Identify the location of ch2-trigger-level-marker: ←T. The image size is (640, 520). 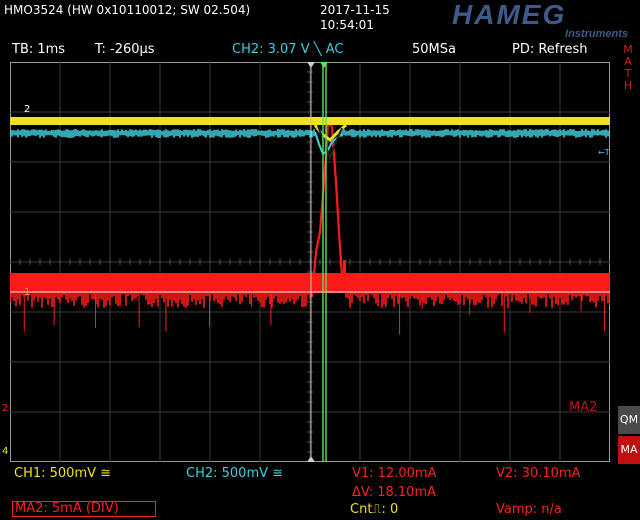
(604, 152).